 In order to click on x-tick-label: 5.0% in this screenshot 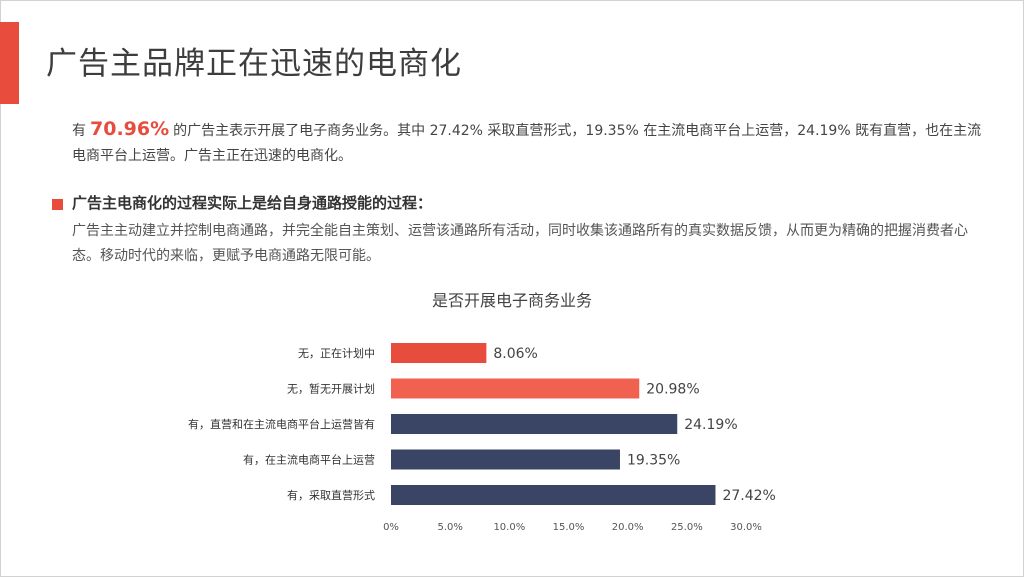, I will do `click(449, 527)`.